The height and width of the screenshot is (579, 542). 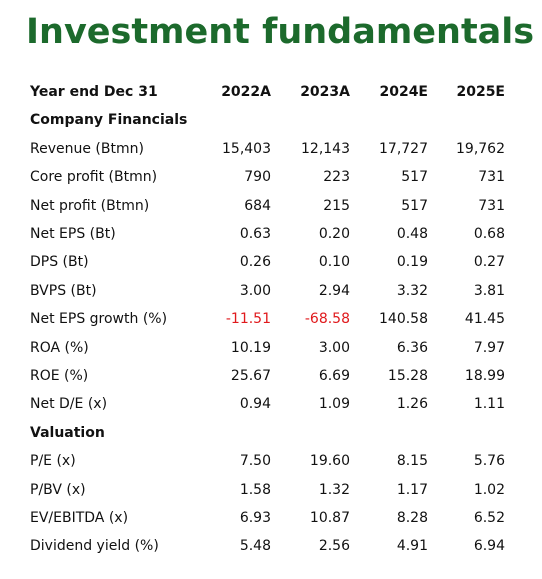 What do you see at coordinates (109, 120) in the screenshot?
I see `section-title: Company Financials` at bounding box center [109, 120].